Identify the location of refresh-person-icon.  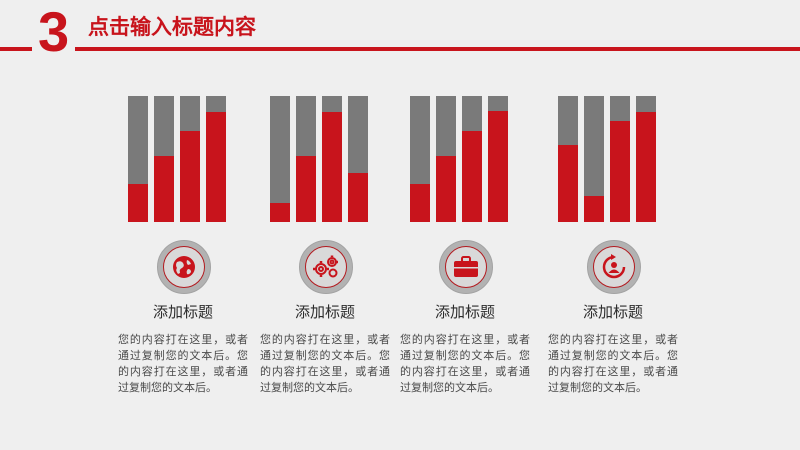
(614, 266).